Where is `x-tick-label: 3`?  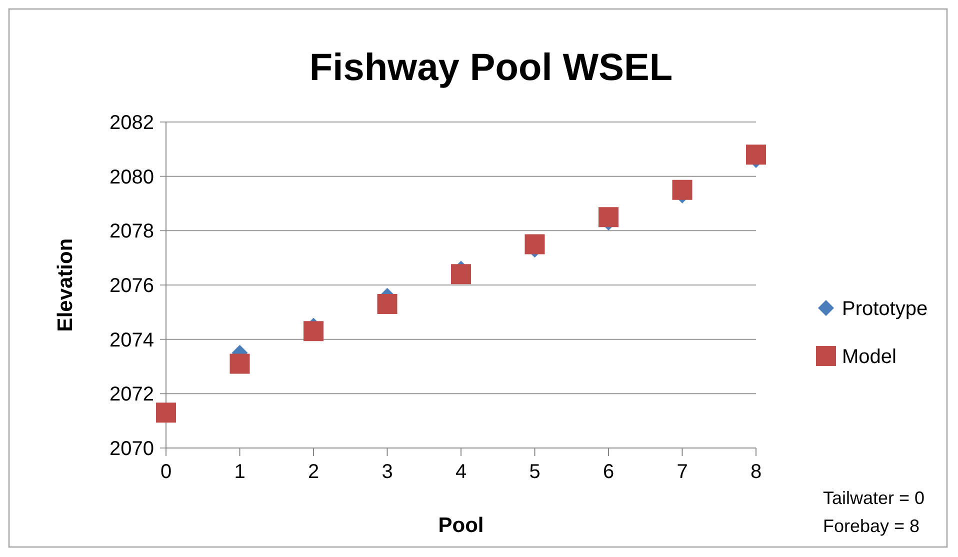 x-tick-label: 3 is located at coordinates (387, 472).